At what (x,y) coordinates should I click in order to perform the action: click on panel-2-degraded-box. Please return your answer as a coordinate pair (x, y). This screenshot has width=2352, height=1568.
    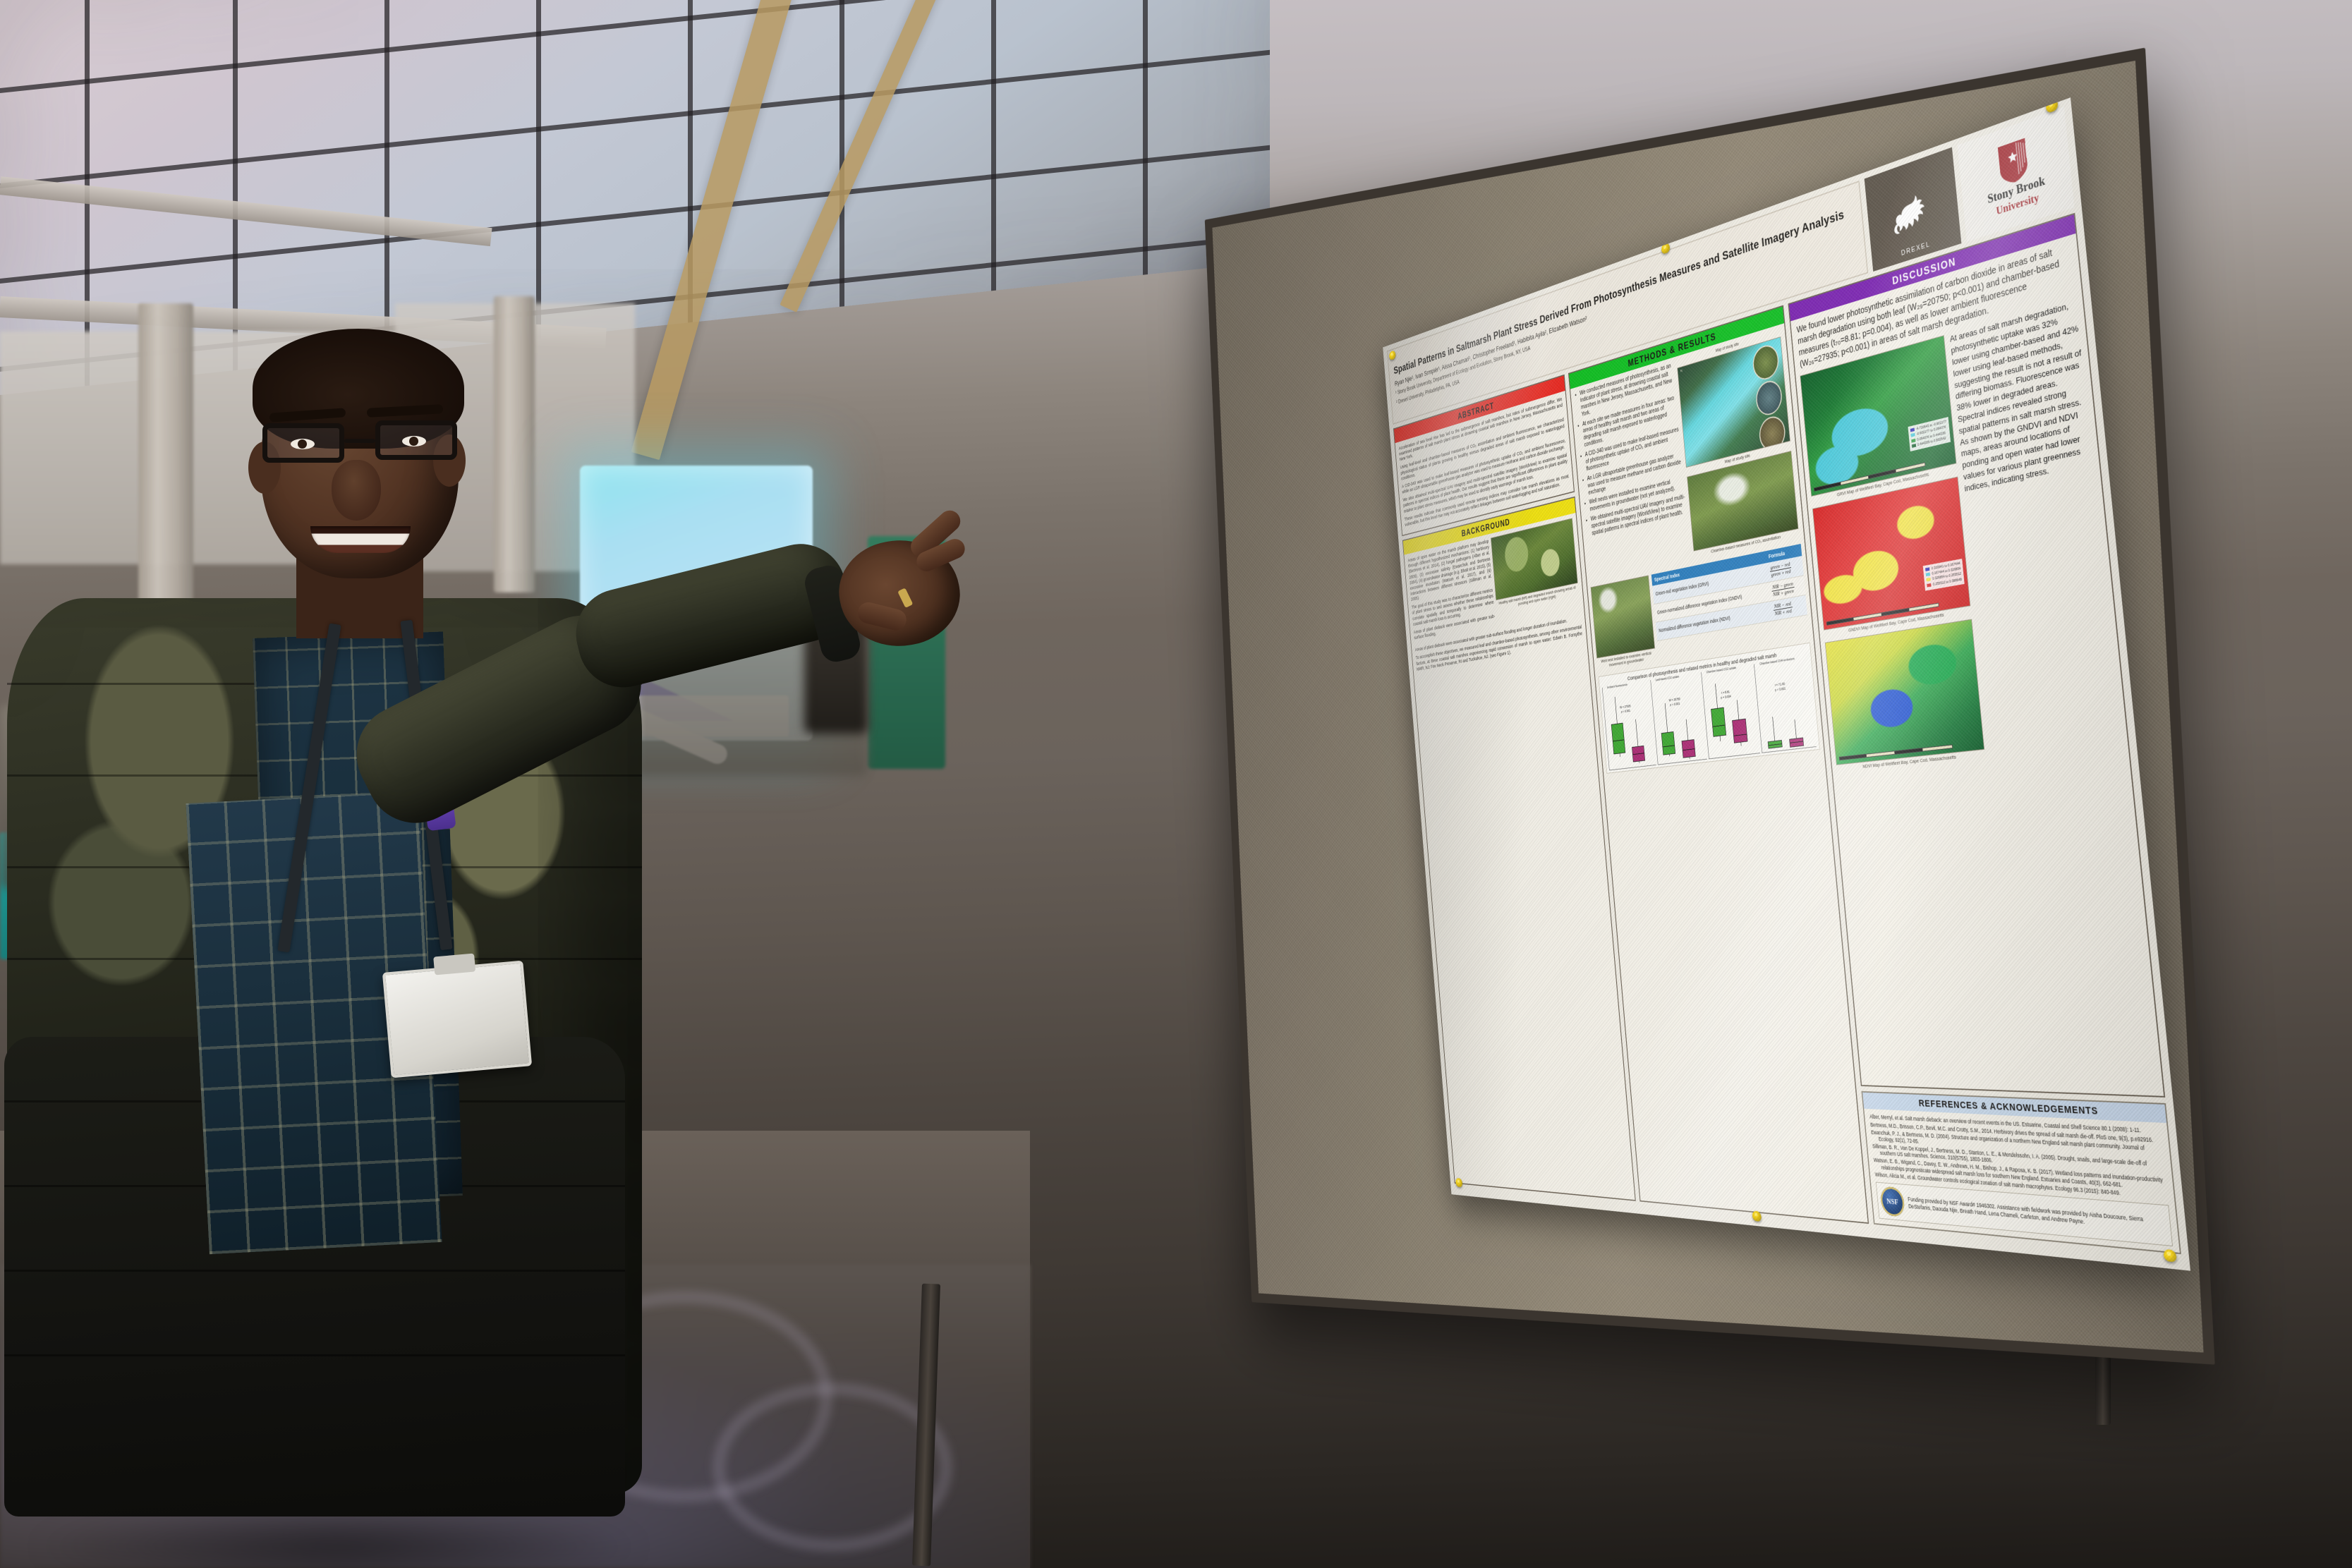
    Looking at the image, I should click on (1688, 748).